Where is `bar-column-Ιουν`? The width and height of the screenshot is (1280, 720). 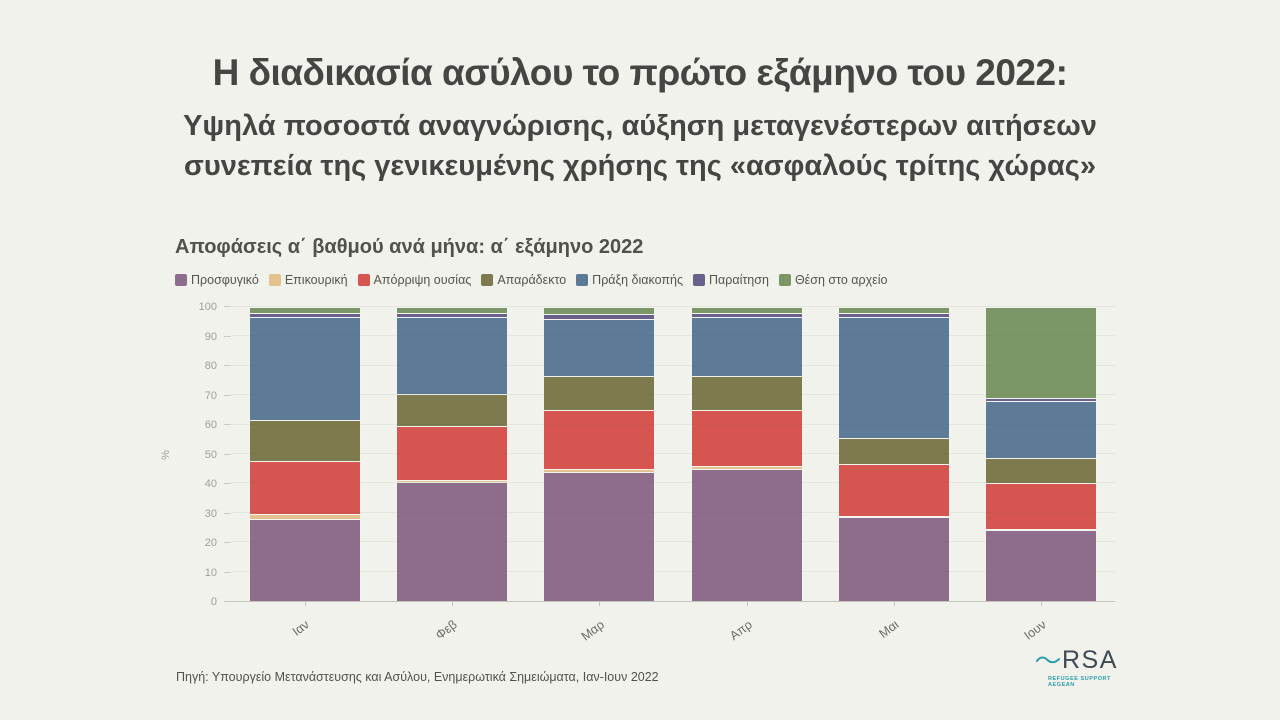
bar-column-Ιουν is located at coordinates (1041, 456).